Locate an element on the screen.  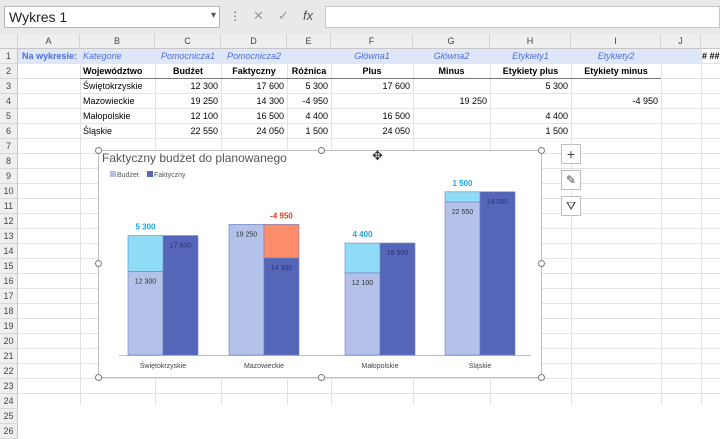
resize-handle-b is located at coordinates (321, 377).